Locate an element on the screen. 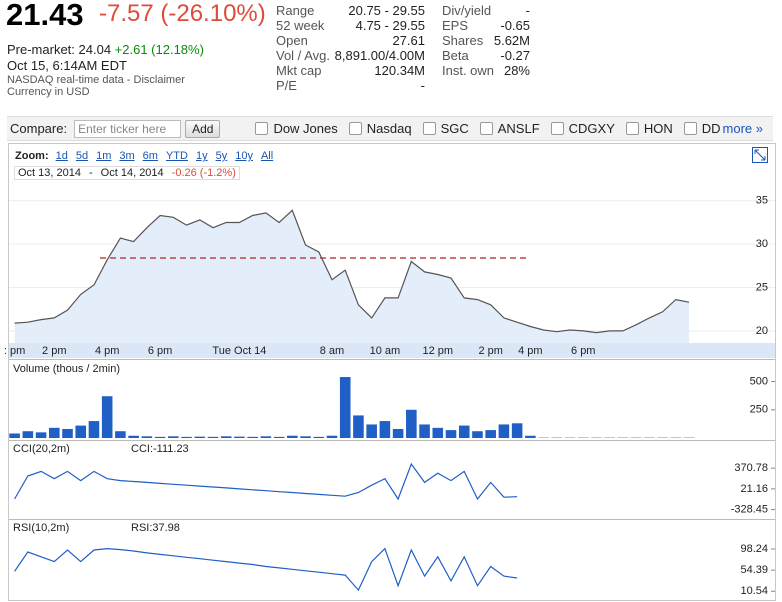 This screenshot has width=782, height=602. ticker-list: Dow Jones Nasdaq SGC ANSLF CDGXY HON DD is located at coordinates (488, 128).